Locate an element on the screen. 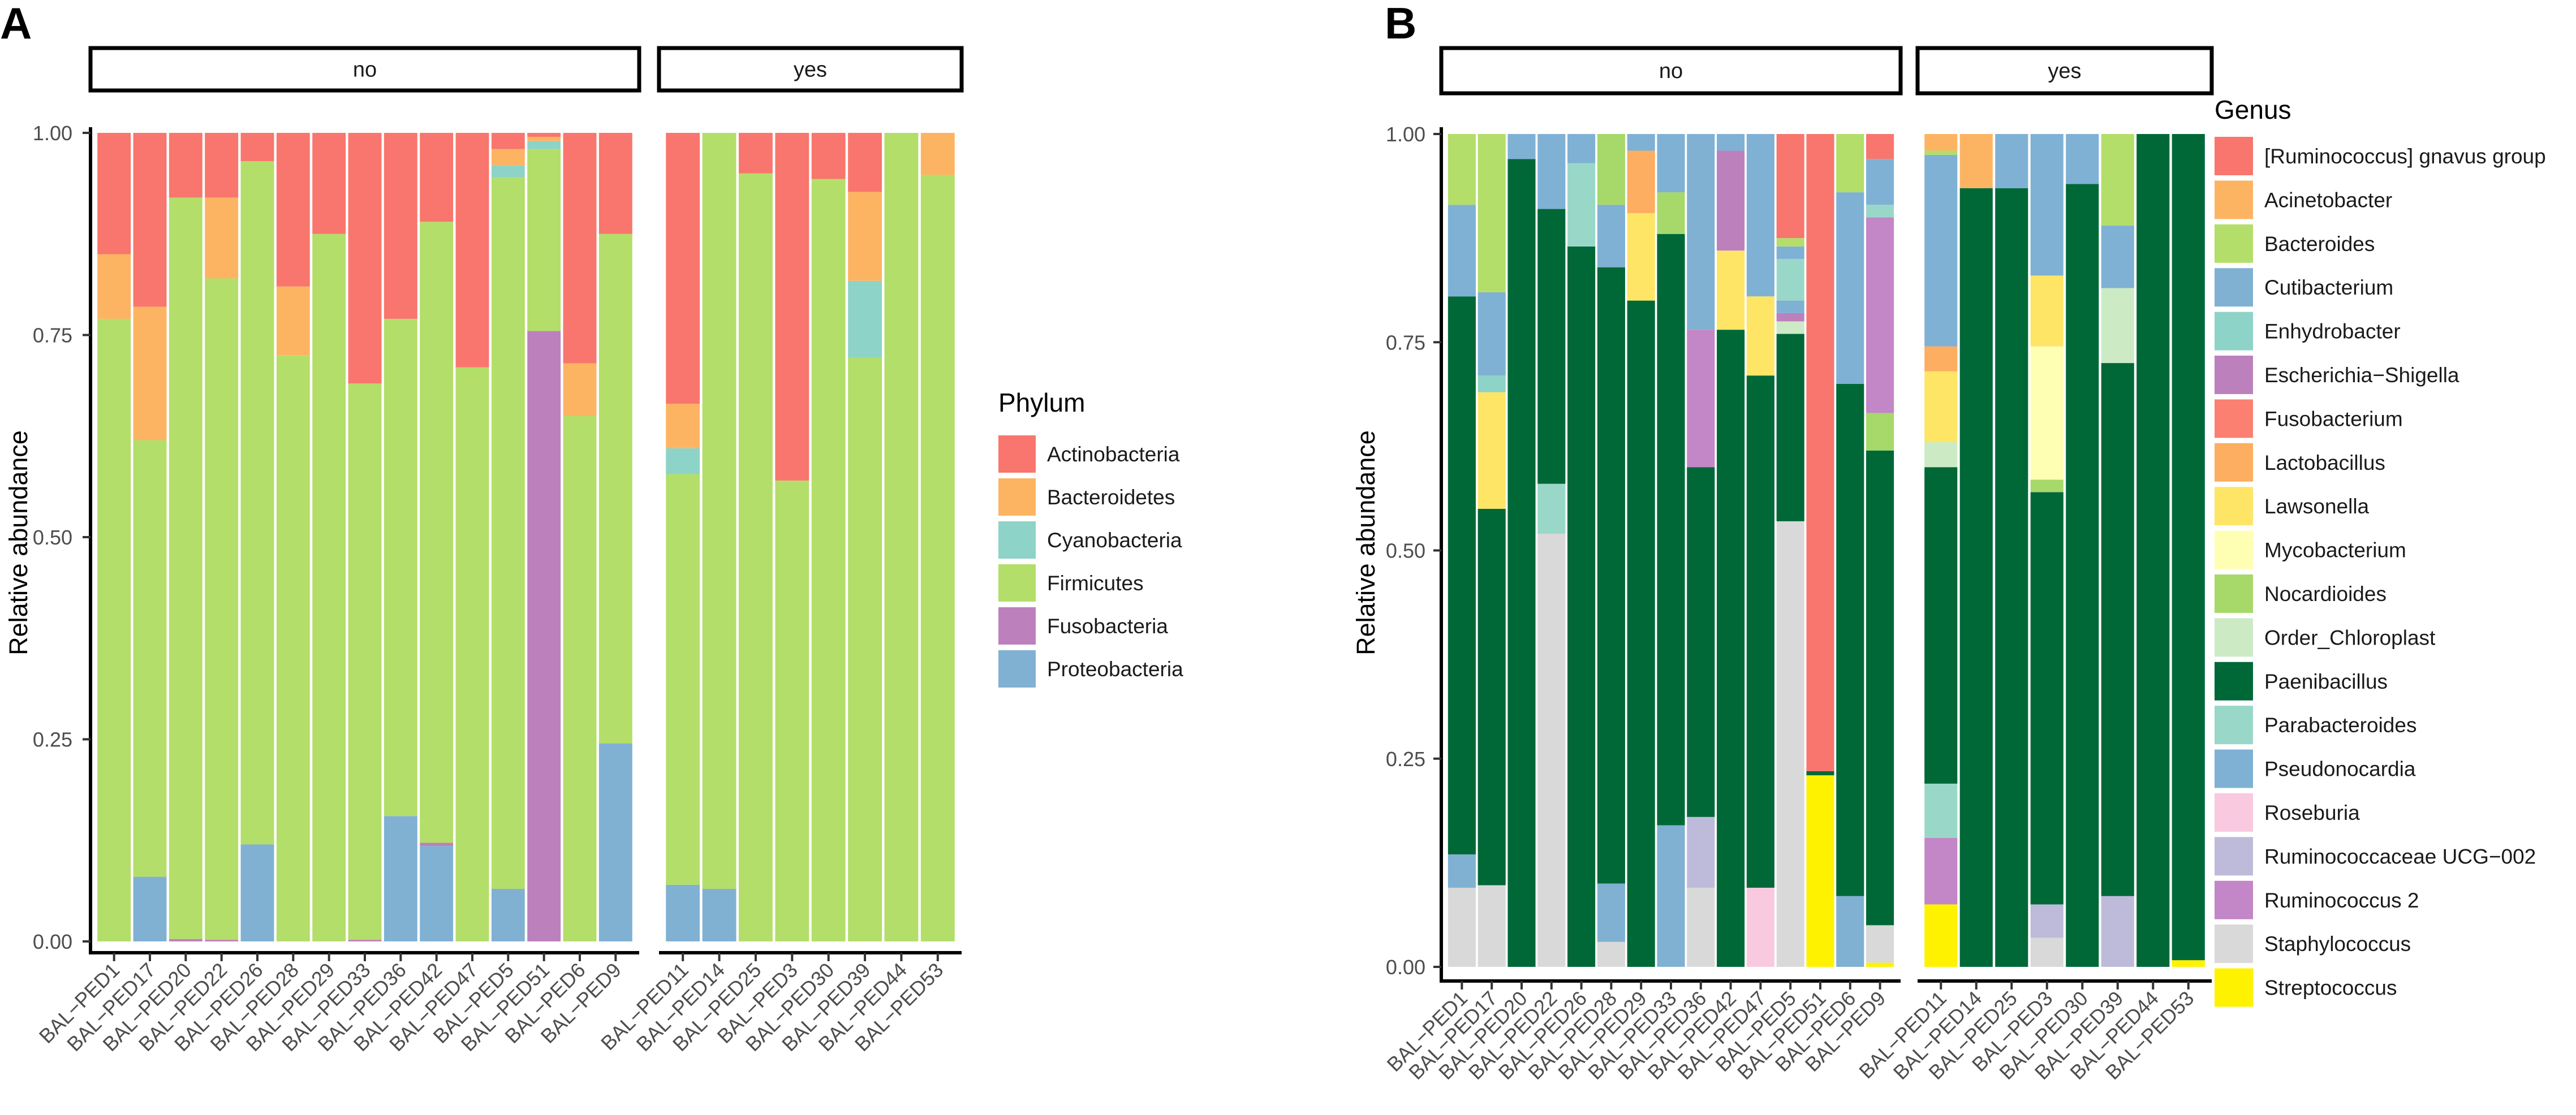 This screenshot has height=1115, width=2576. y-axis-title: Relative abundance is located at coordinates (1365, 542).